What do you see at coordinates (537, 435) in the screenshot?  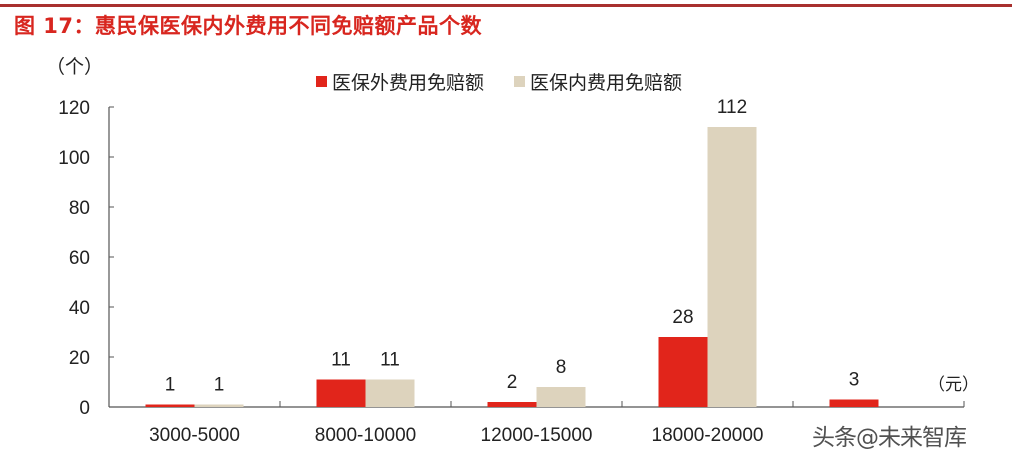 I see `x-tick-label: 12000-15000` at bounding box center [537, 435].